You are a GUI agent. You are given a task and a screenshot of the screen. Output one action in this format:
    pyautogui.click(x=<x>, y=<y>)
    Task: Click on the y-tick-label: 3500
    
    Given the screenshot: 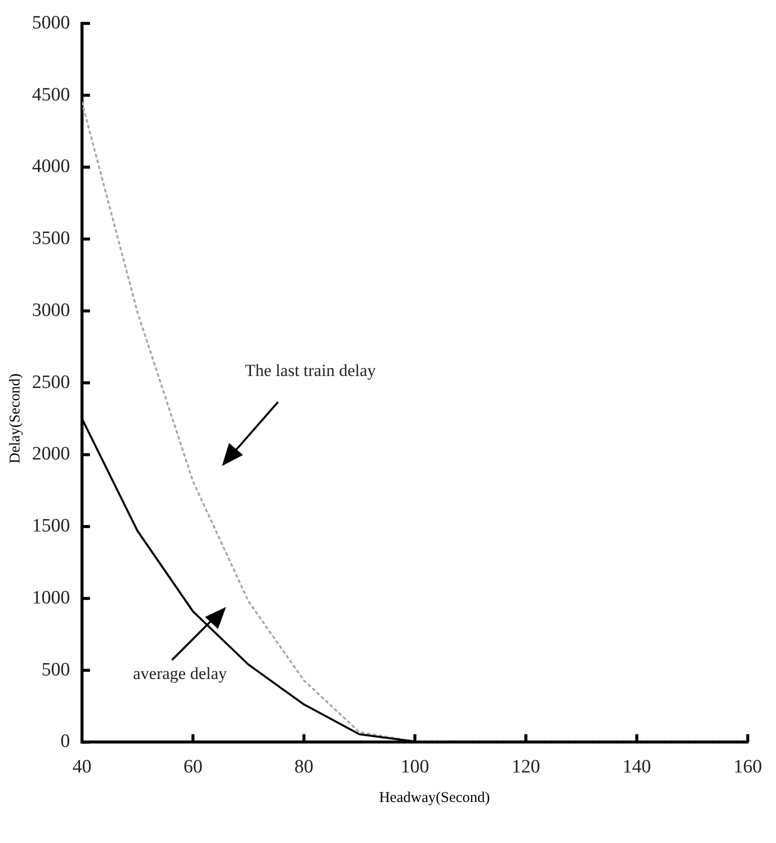 What is the action you would take?
    pyautogui.click(x=51, y=239)
    